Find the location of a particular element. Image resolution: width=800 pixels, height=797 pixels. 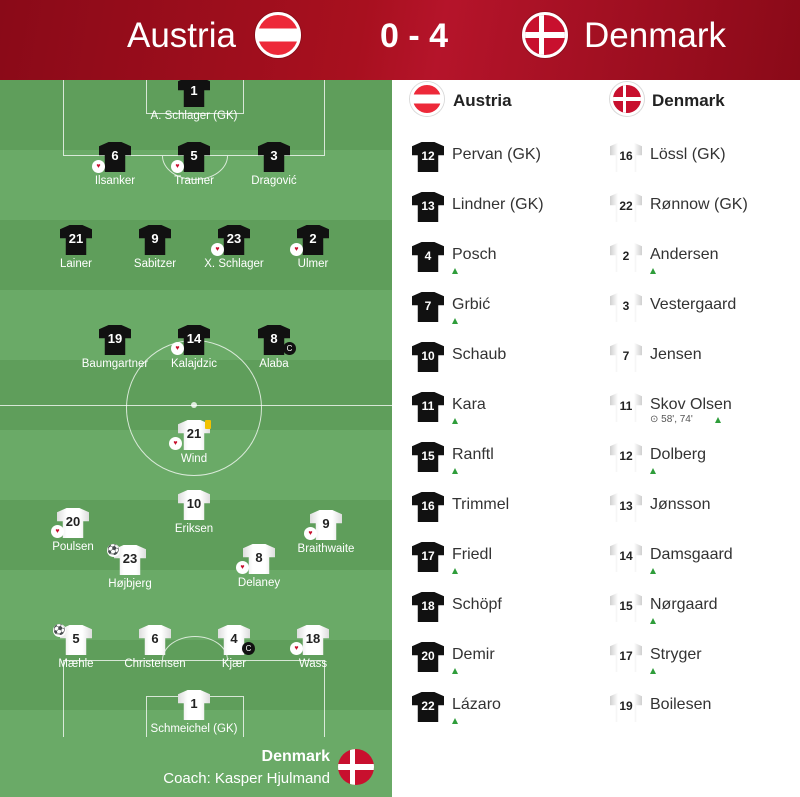

bench-player-row: 4 Posch is located at coordinates (502, 262).